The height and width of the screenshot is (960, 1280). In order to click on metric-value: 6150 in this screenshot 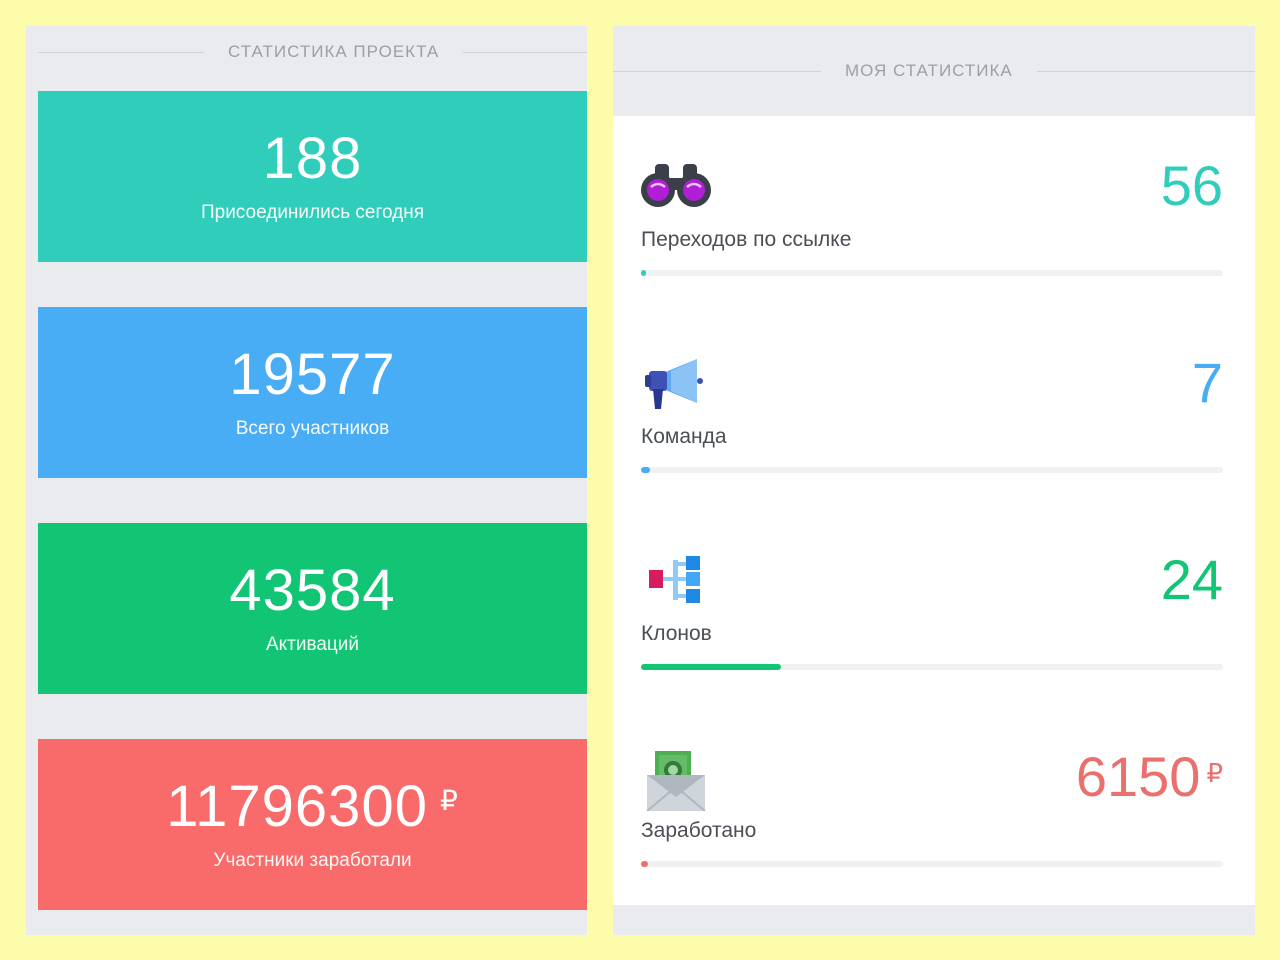, I will do `click(1138, 776)`.